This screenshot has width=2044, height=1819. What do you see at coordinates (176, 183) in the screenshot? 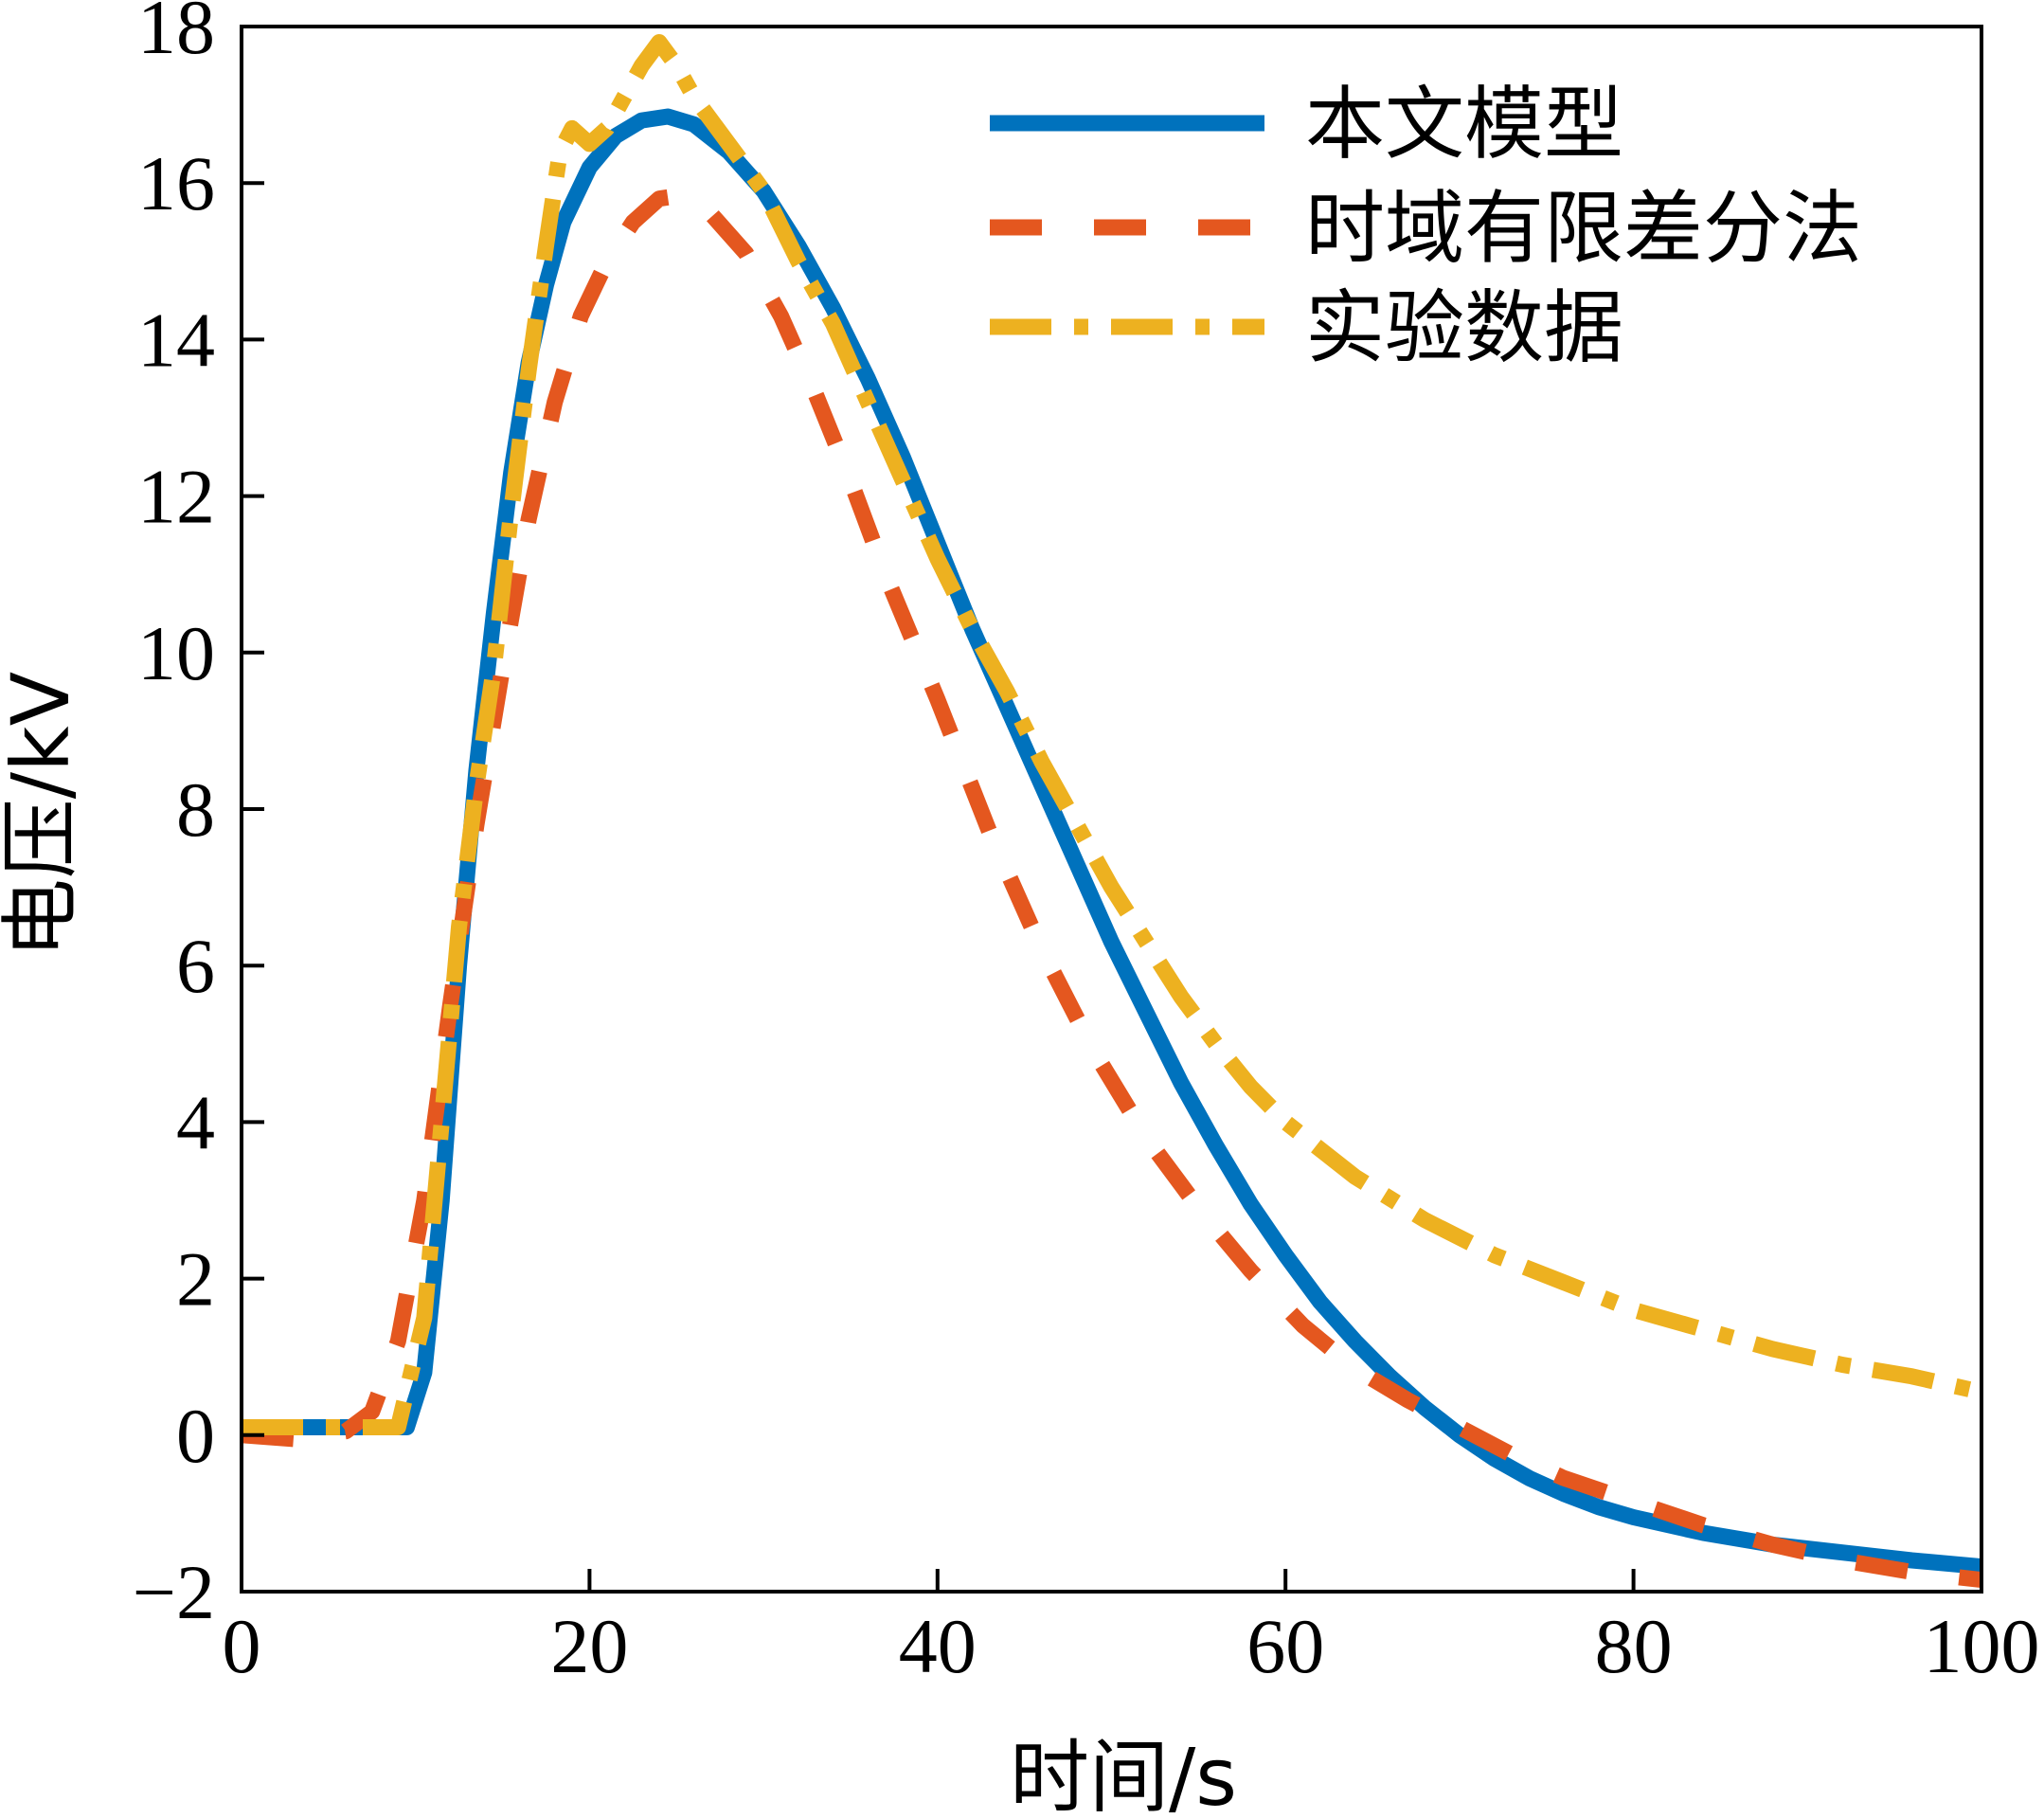
I see `y-tick-label: 16` at bounding box center [176, 183].